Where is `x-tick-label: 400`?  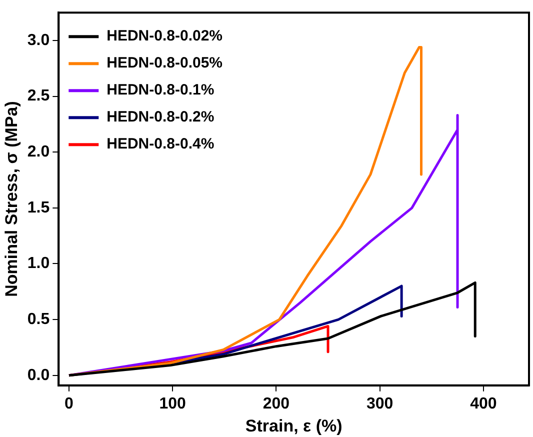
x-tick-label: 400 is located at coordinates (483, 403).